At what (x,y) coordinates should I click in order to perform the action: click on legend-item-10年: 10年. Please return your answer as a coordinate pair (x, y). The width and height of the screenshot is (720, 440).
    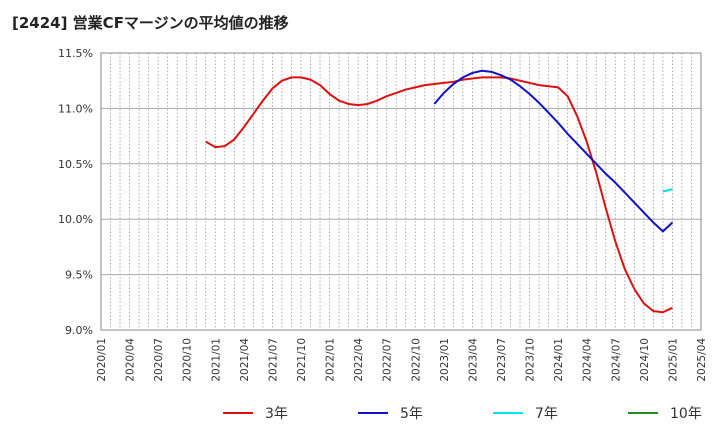
    Looking at the image, I should click on (665, 414).